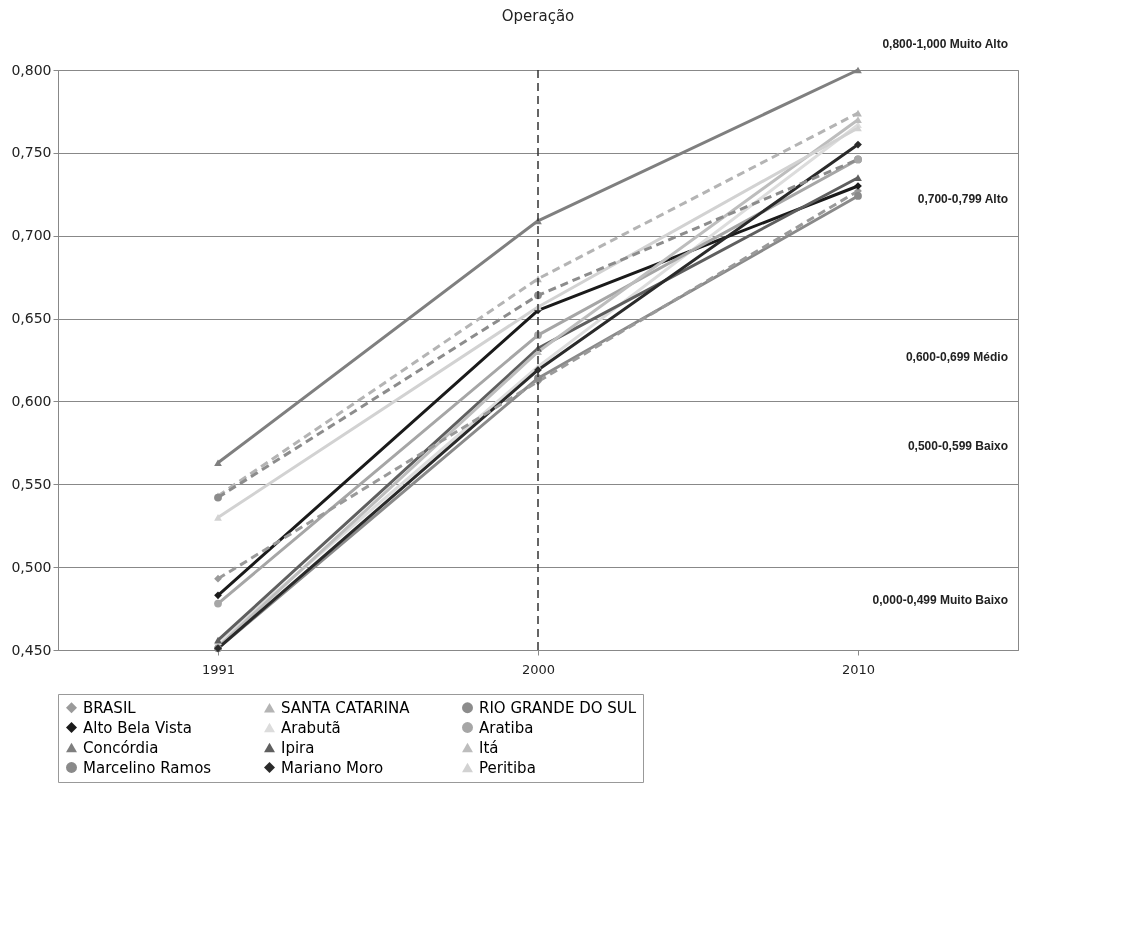 This screenshot has height=933, width=1130. I want to click on legend-label: Itá, so click(489, 747).